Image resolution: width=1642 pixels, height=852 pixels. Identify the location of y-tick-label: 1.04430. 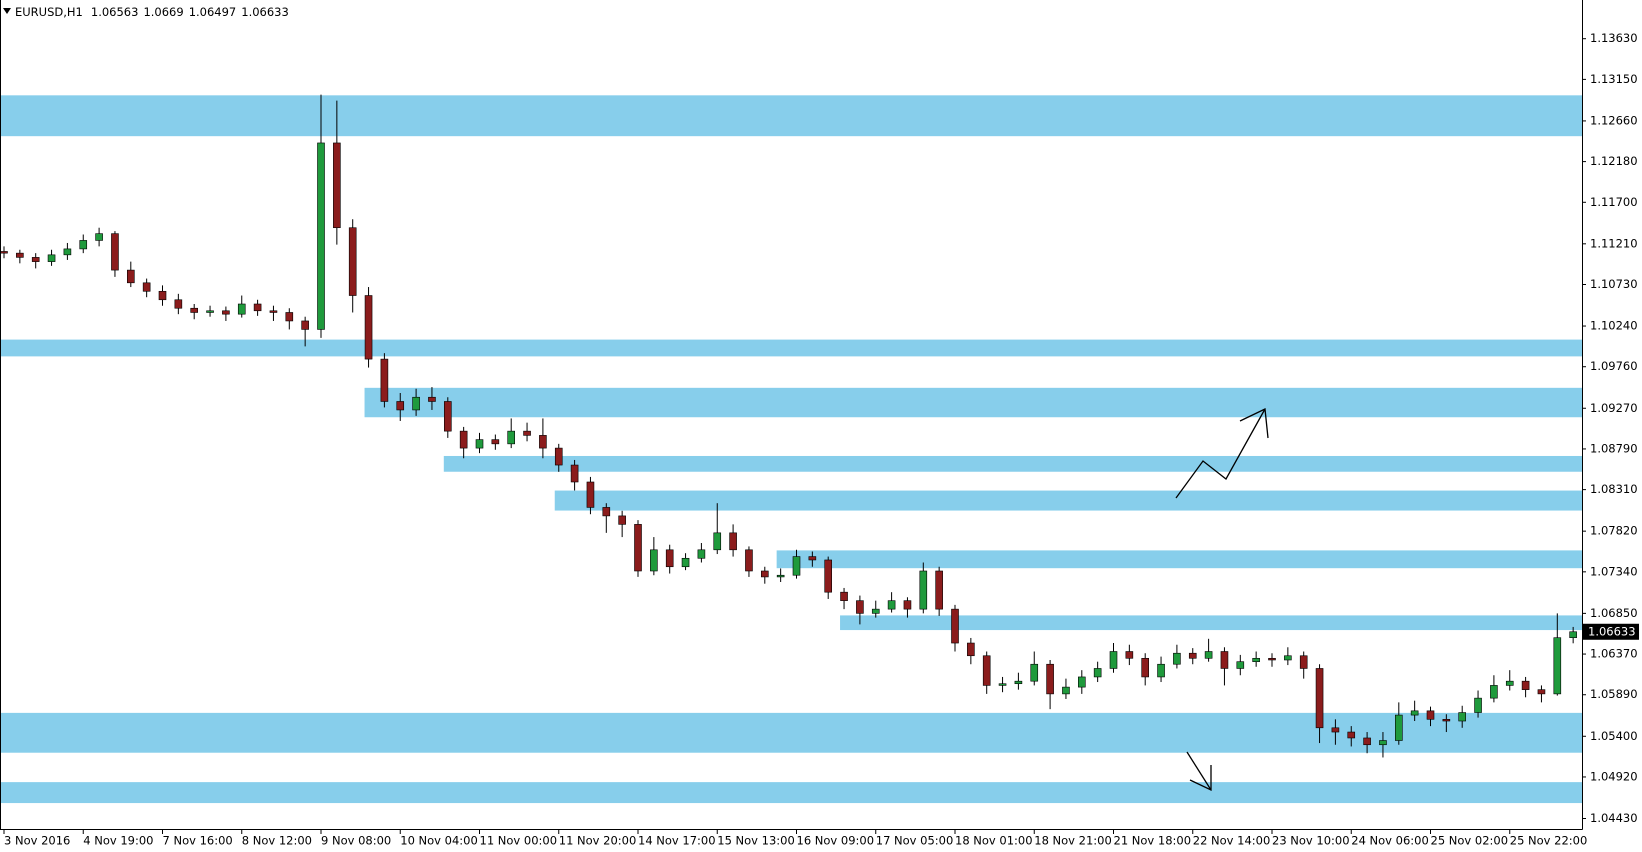
(1614, 818).